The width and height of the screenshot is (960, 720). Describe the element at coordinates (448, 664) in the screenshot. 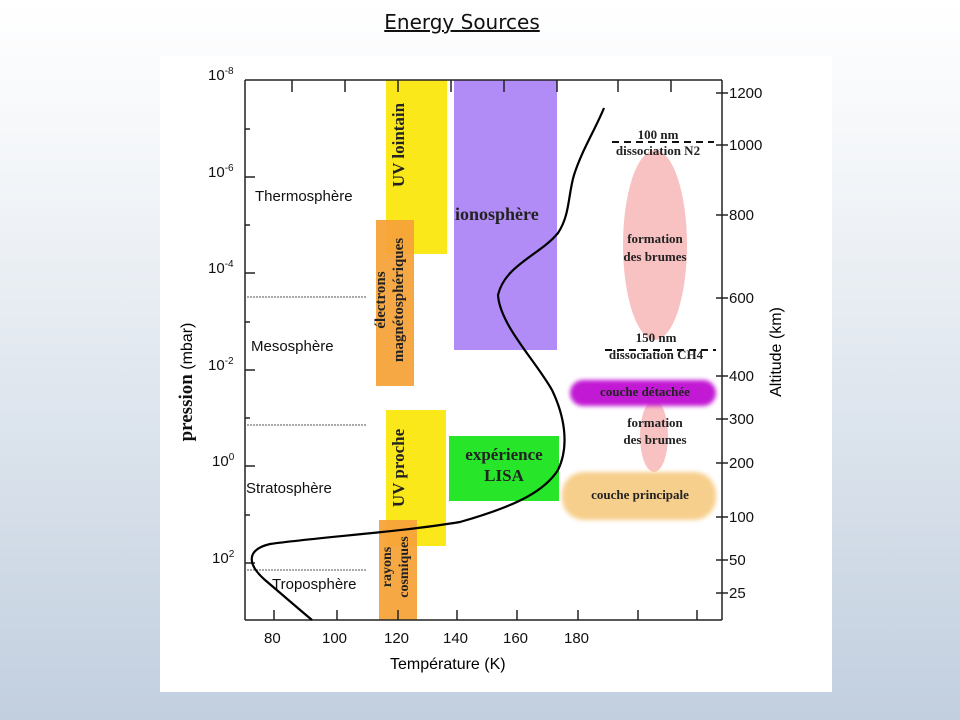

I see `temperature-axis-label: Température (K)` at that location.